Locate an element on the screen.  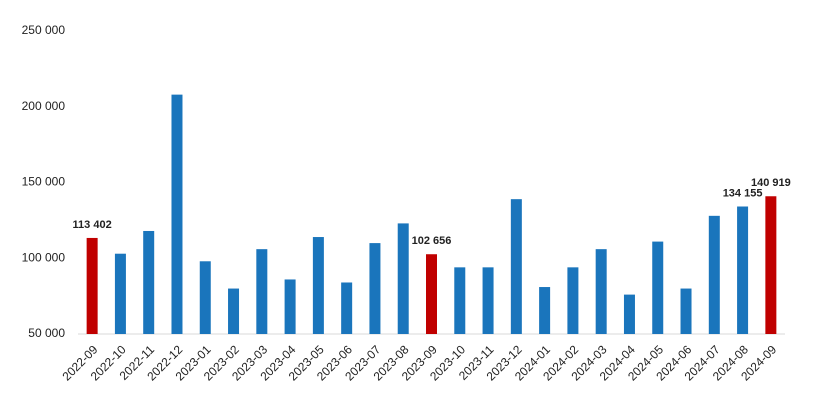
y-tick-label: 50 000 is located at coordinates (46, 333).